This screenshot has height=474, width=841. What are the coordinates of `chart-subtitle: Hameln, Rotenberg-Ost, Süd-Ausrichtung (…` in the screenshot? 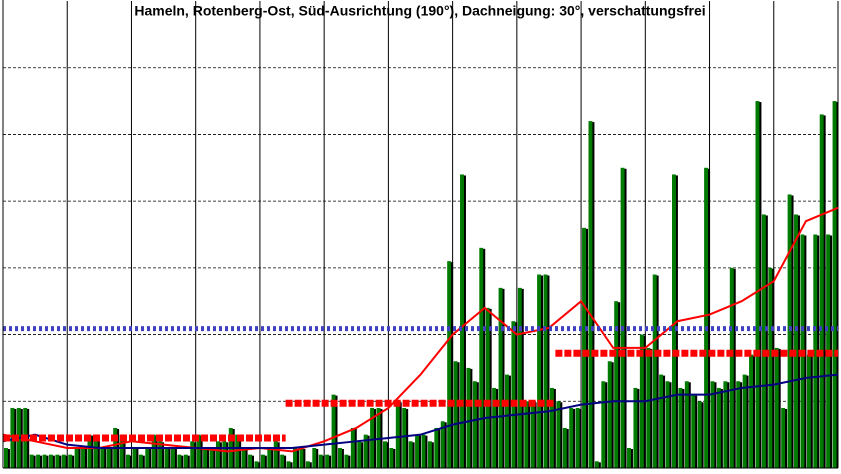 It's located at (419, 11).